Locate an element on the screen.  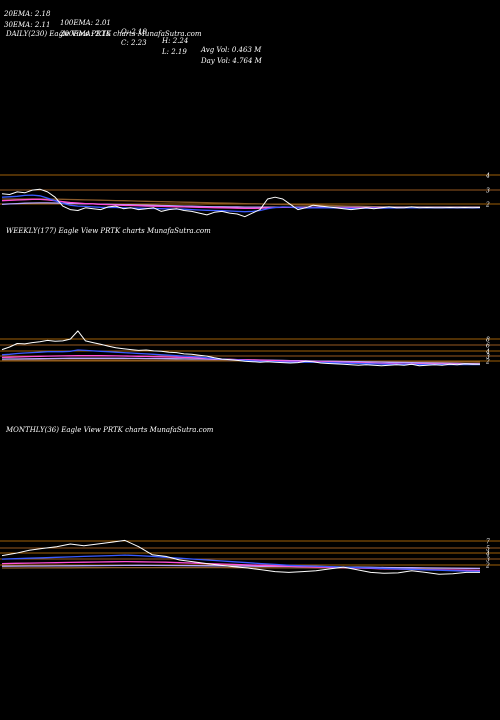
y-tick-2-2: 4 is located at coordinates (487, 554).